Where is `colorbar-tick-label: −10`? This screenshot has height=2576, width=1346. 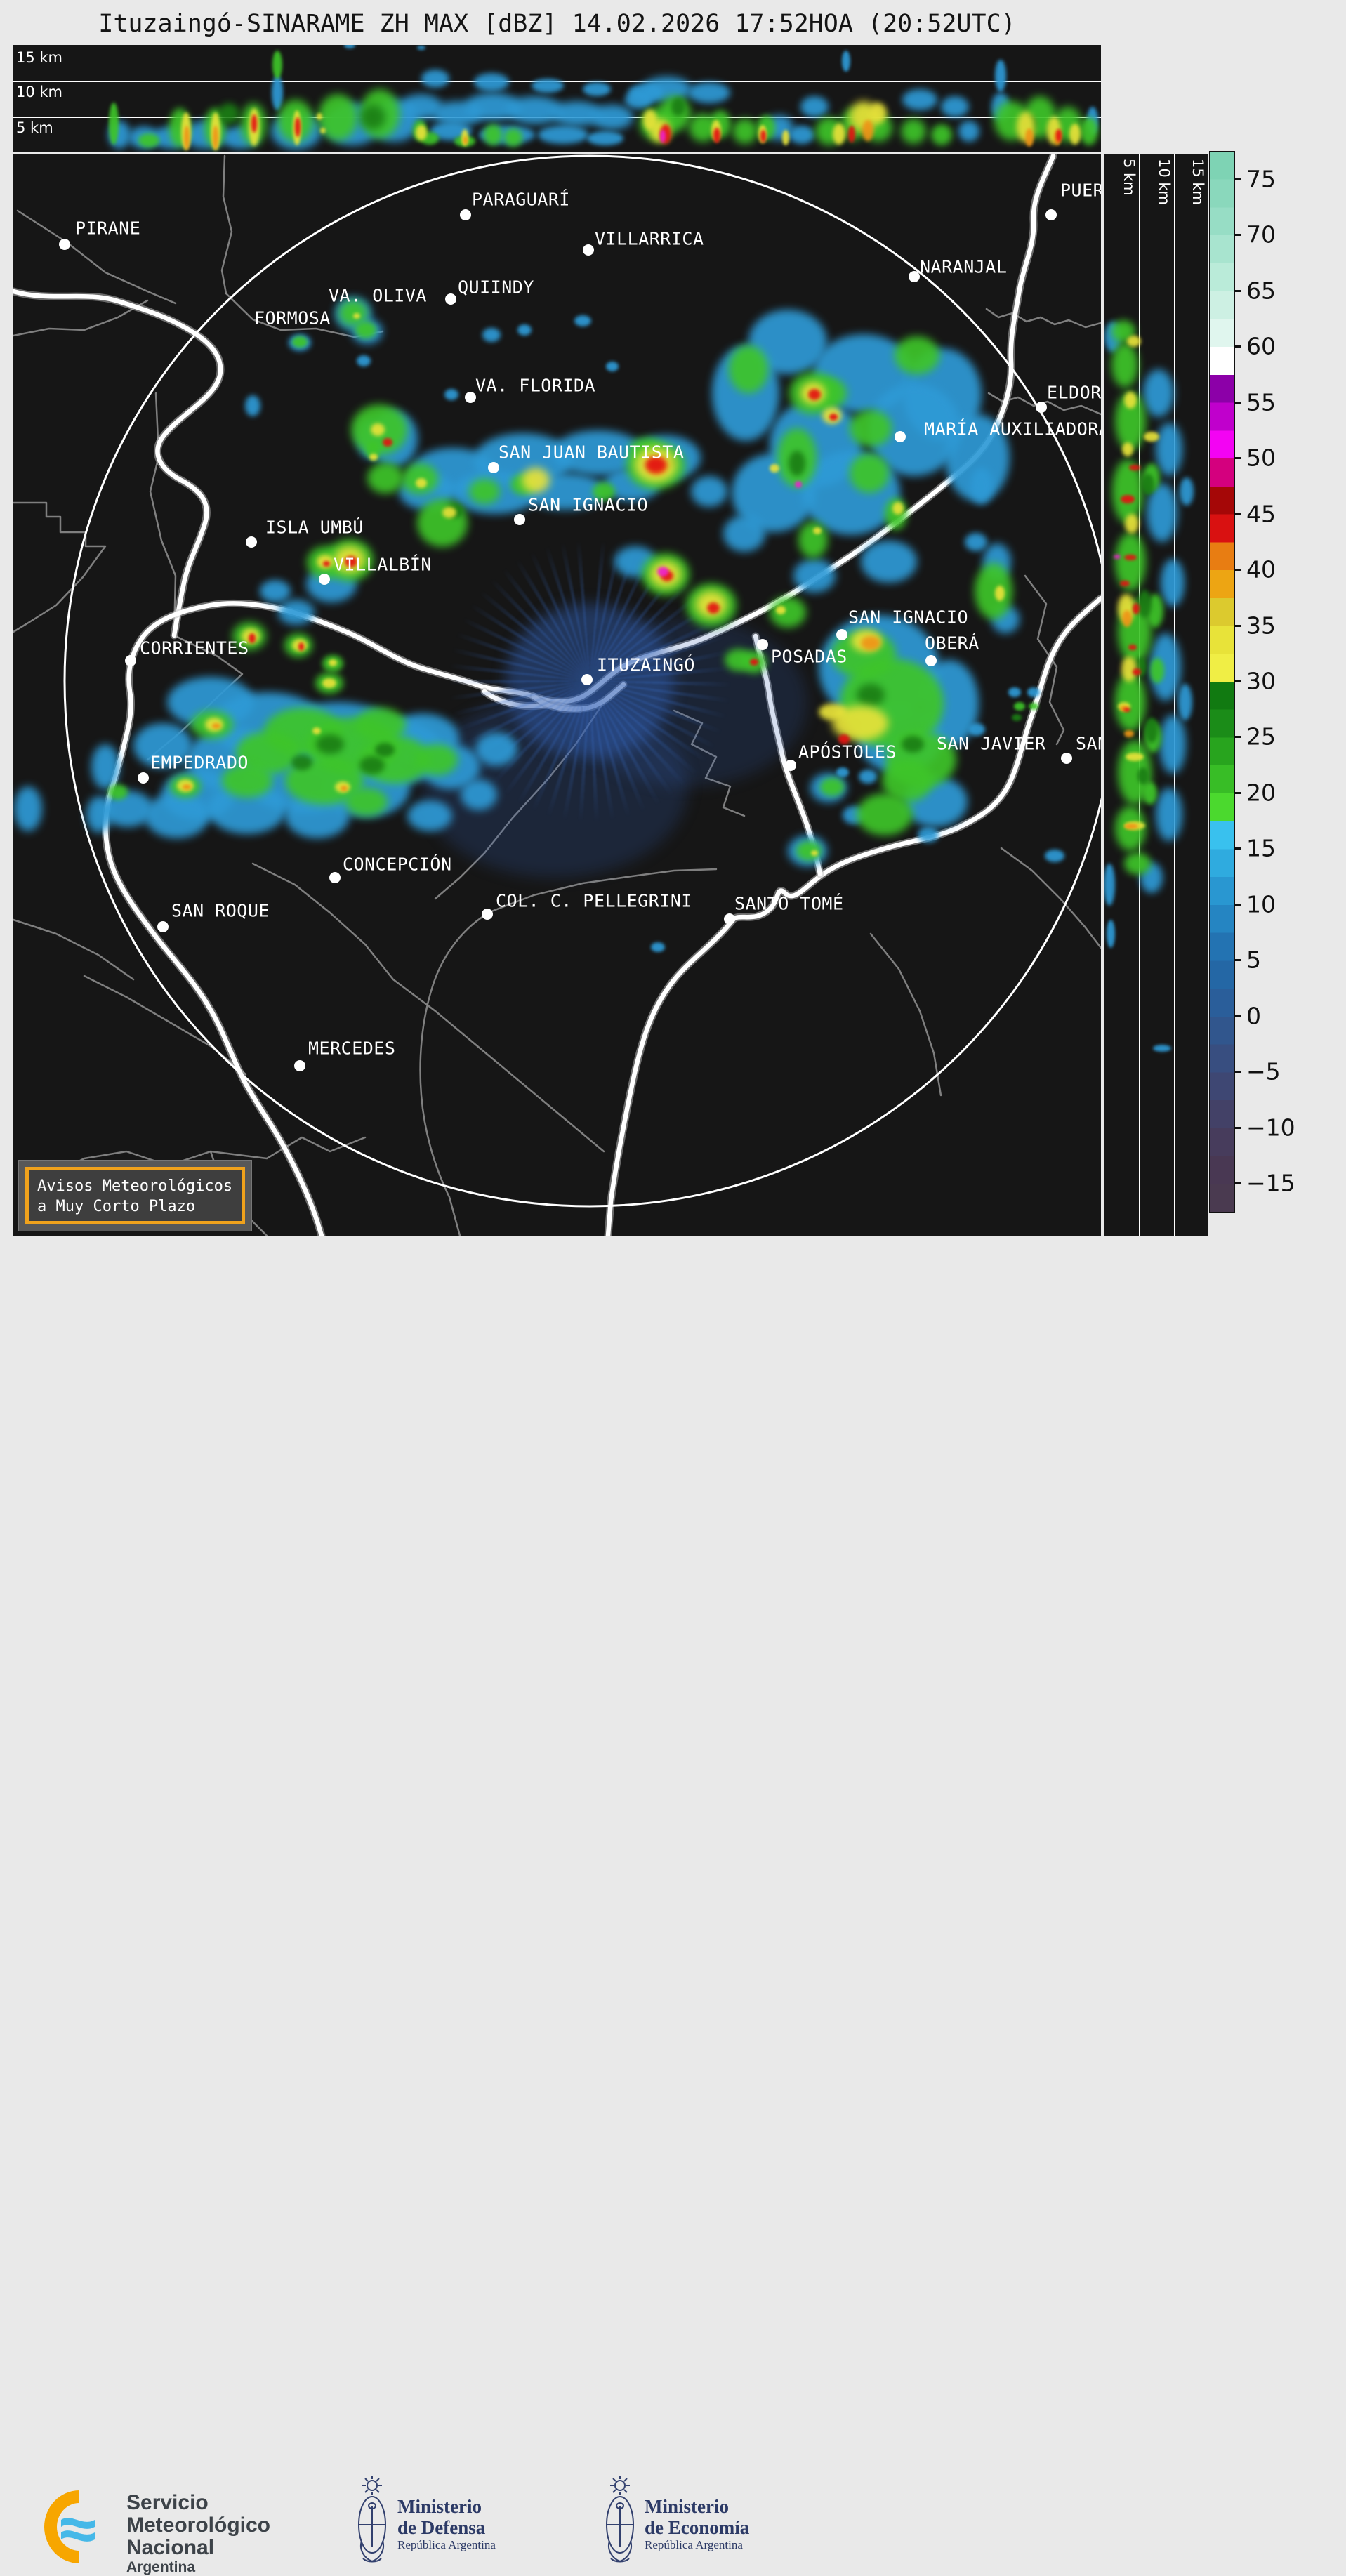
colorbar-tick-label: −10 is located at coordinates (1270, 1128).